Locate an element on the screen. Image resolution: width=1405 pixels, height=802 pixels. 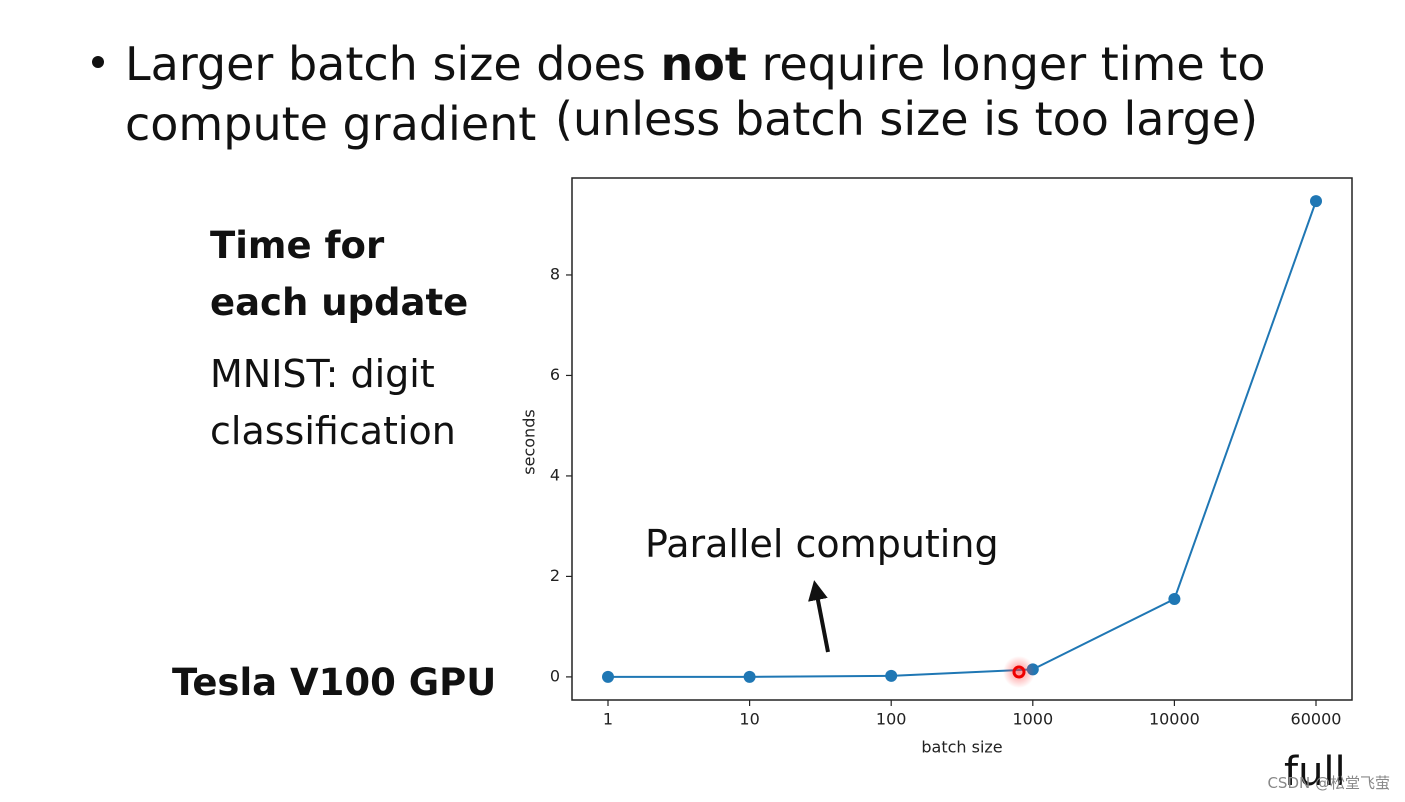
y-tick-label: 6 is located at coordinates (555, 374).